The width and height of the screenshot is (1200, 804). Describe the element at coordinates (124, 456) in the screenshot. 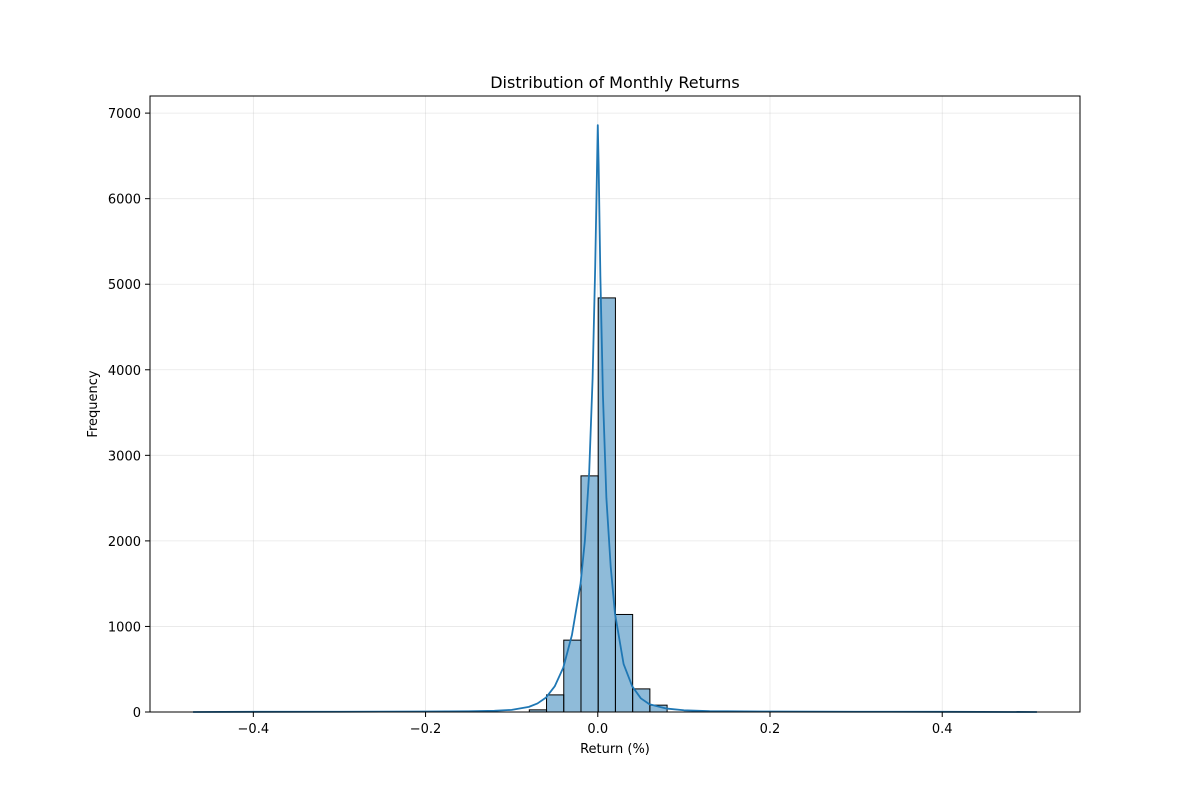

I see `y-tick-label: 3000` at that location.